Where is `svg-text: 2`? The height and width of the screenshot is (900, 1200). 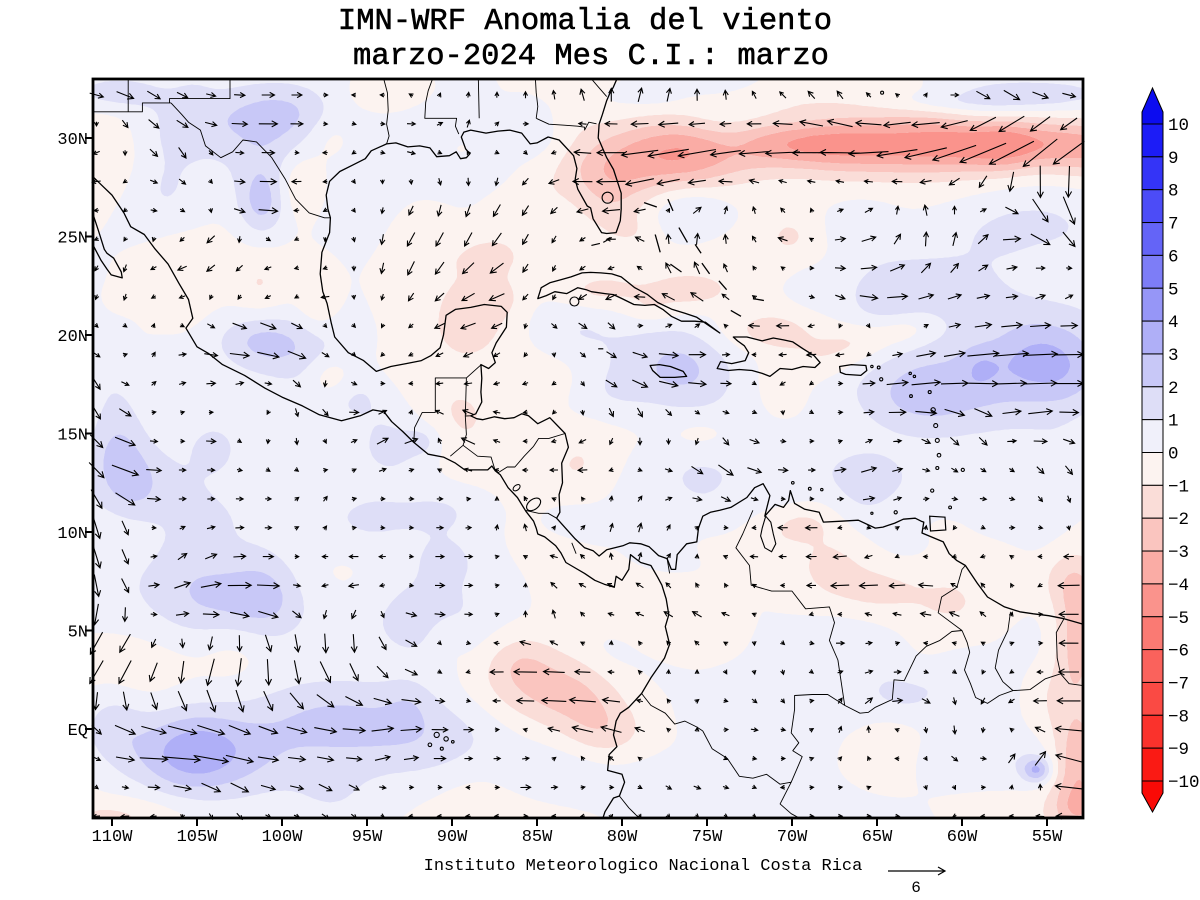 svg-text: 2 is located at coordinates (1173, 389).